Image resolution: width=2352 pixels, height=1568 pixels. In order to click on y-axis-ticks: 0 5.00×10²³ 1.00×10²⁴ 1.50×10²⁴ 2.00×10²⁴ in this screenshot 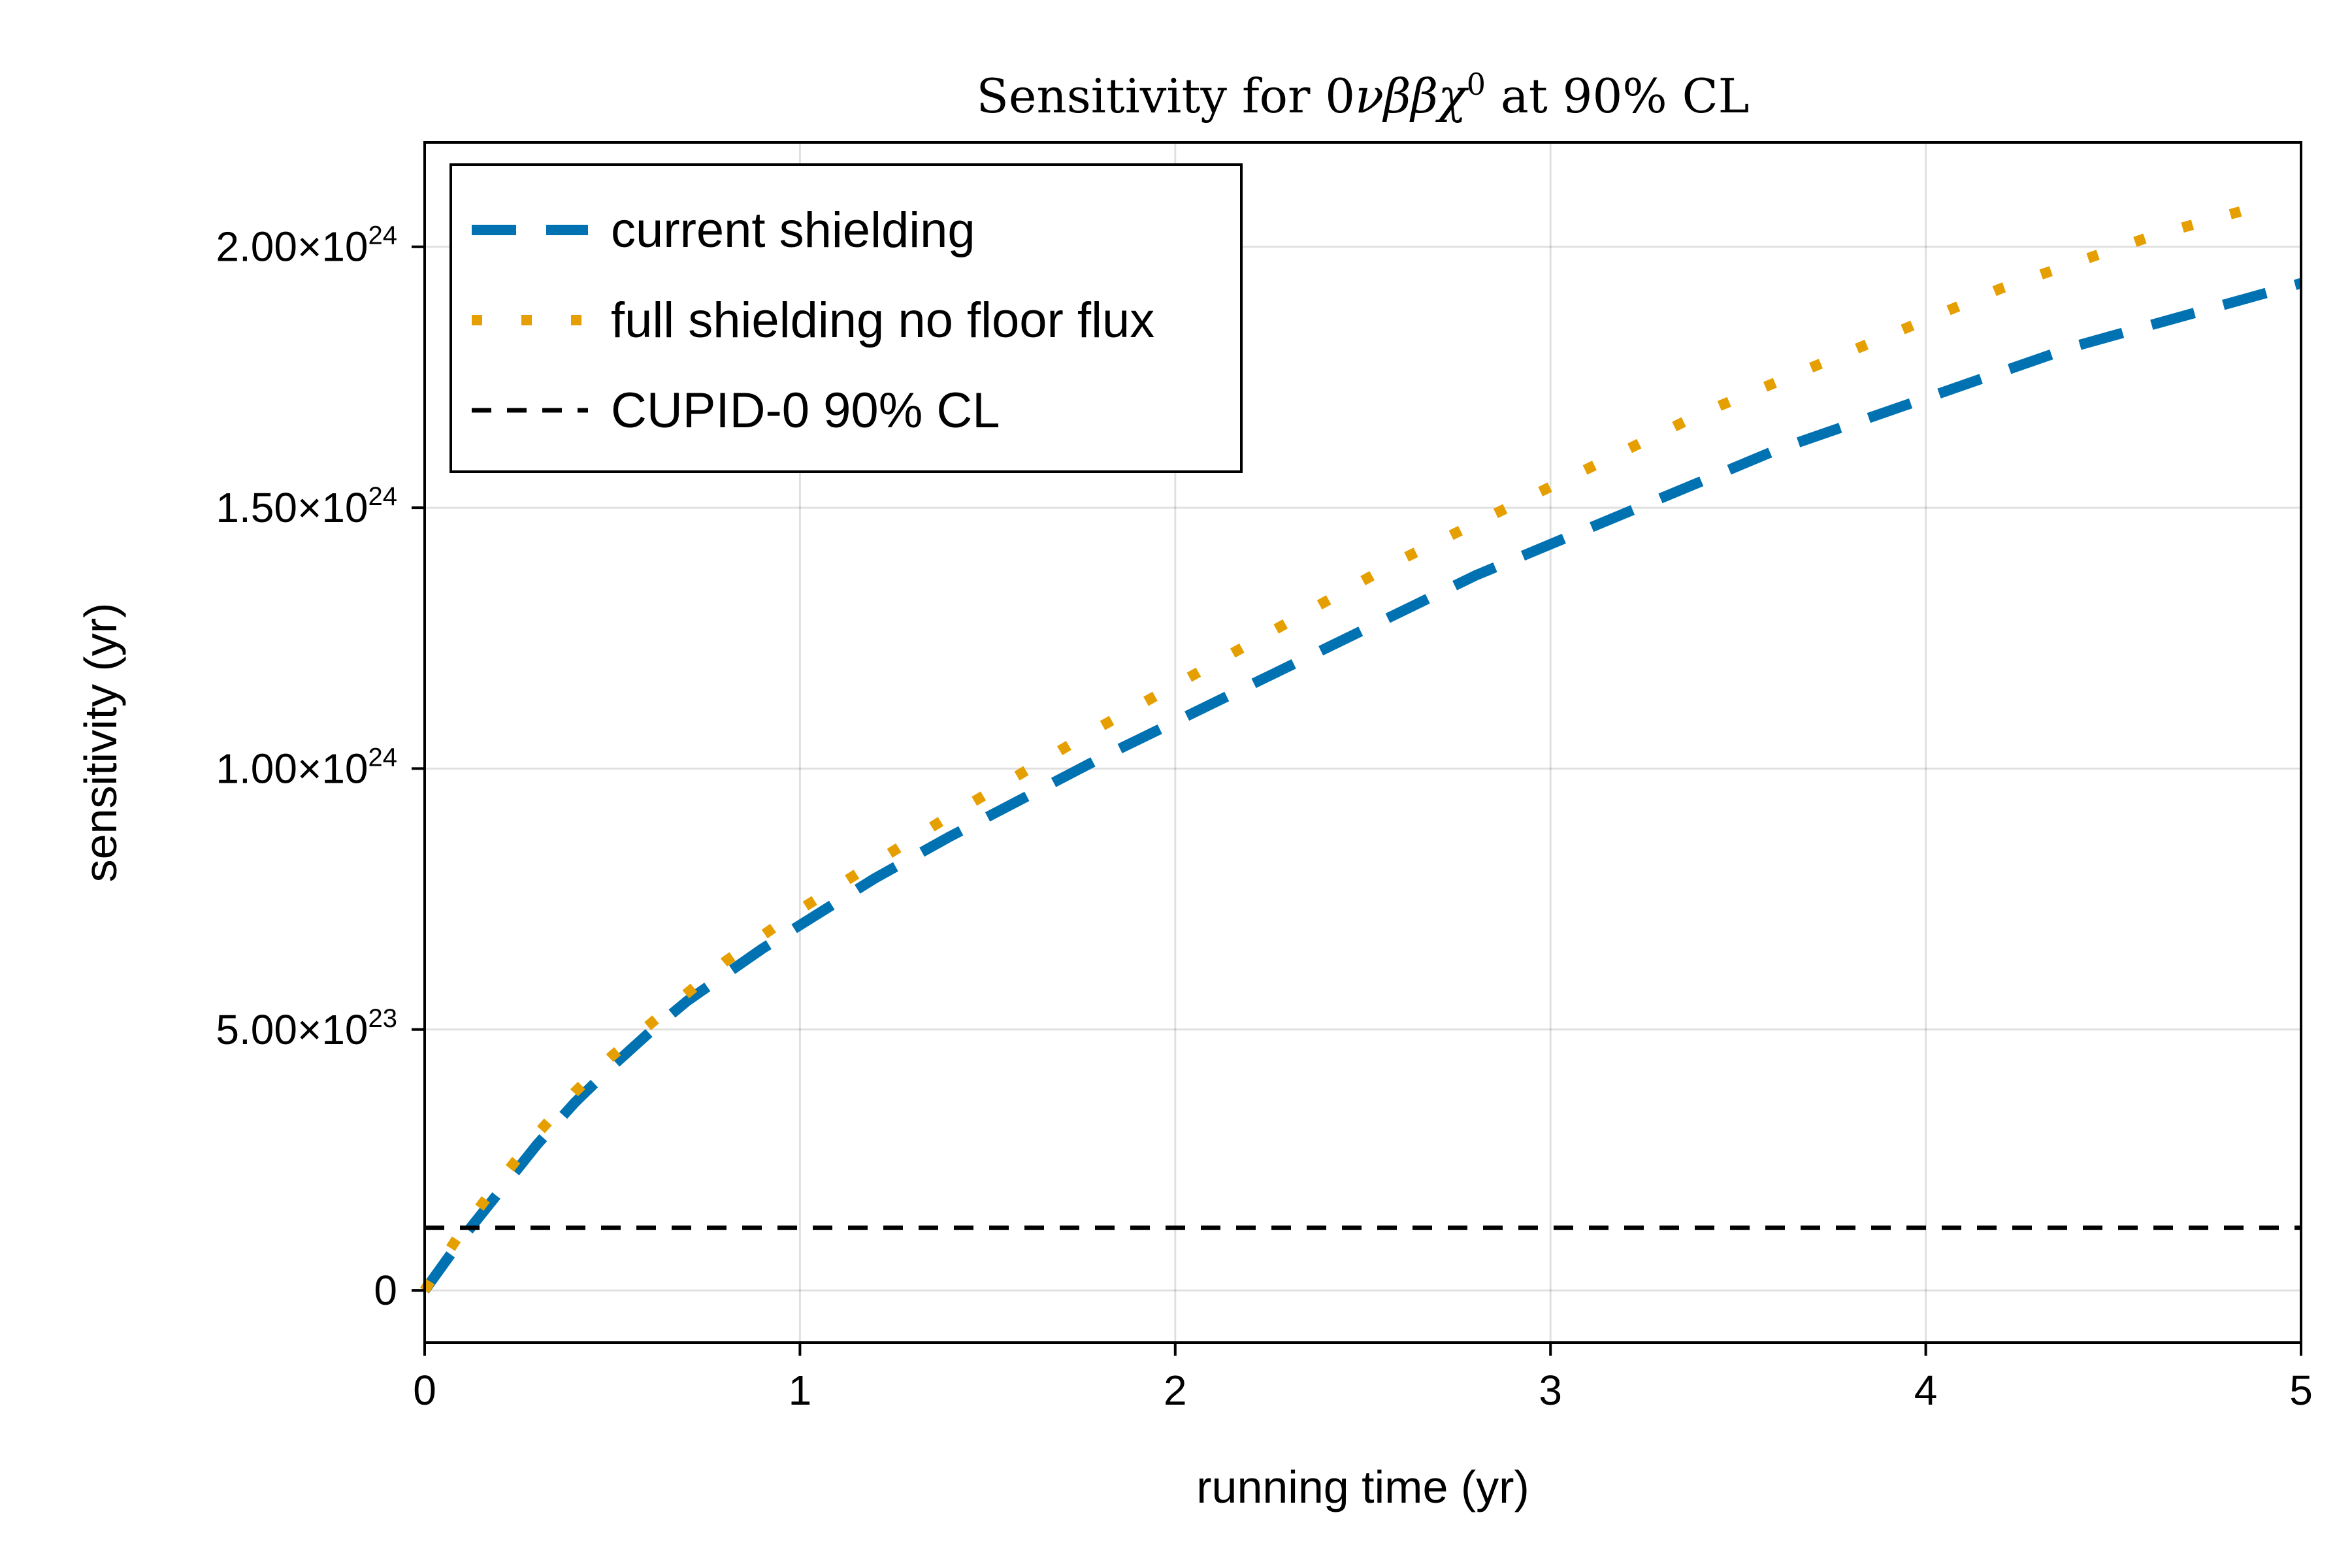, I will do `click(320, 767)`.